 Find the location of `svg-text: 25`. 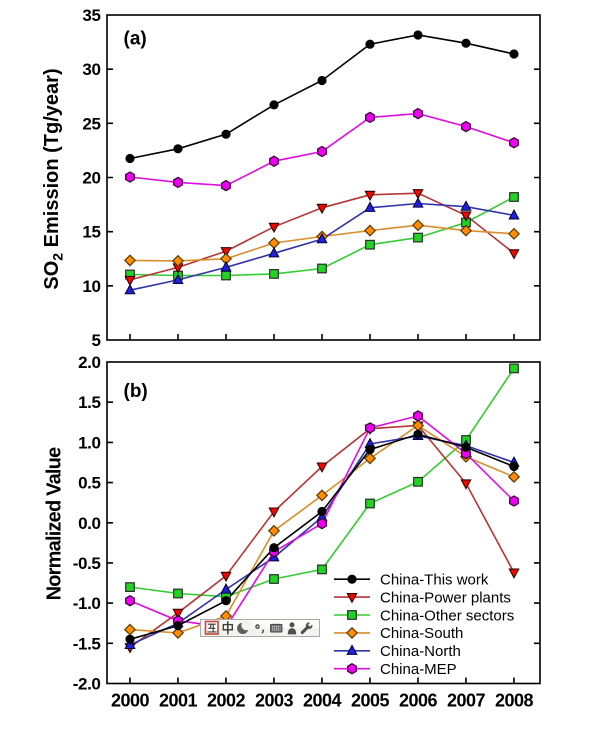

svg-text: 25 is located at coordinates (91, 123).